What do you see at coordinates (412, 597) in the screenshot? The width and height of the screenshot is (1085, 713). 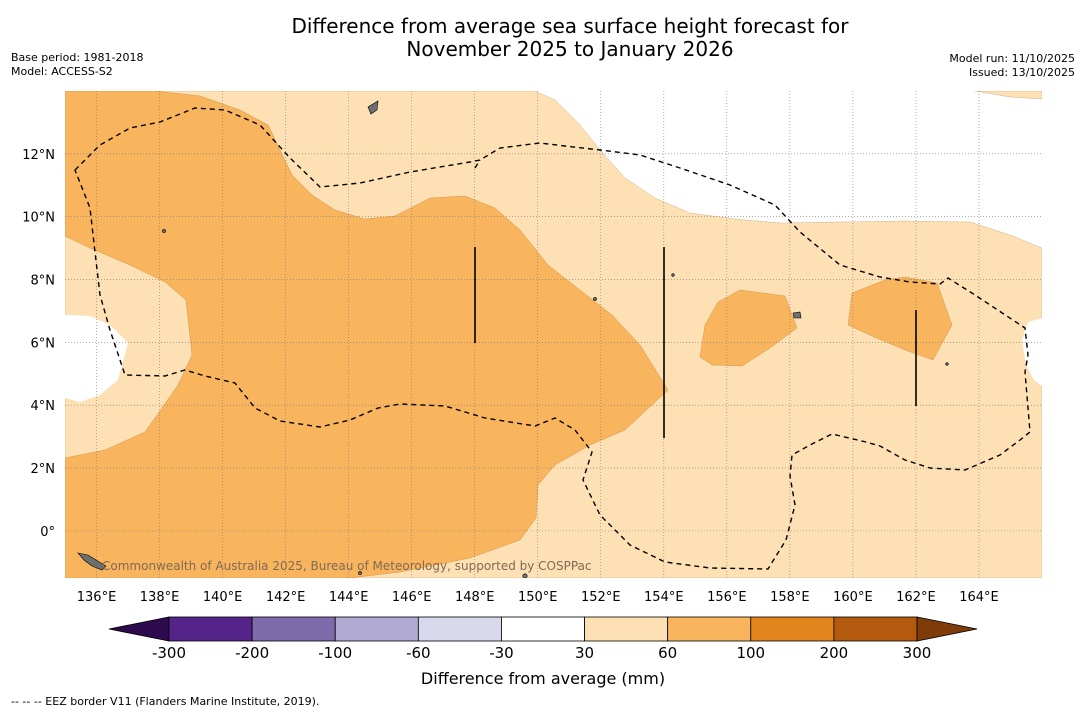 I see `longitude-tick-label: 146°E` at bounding box center [412, 597].